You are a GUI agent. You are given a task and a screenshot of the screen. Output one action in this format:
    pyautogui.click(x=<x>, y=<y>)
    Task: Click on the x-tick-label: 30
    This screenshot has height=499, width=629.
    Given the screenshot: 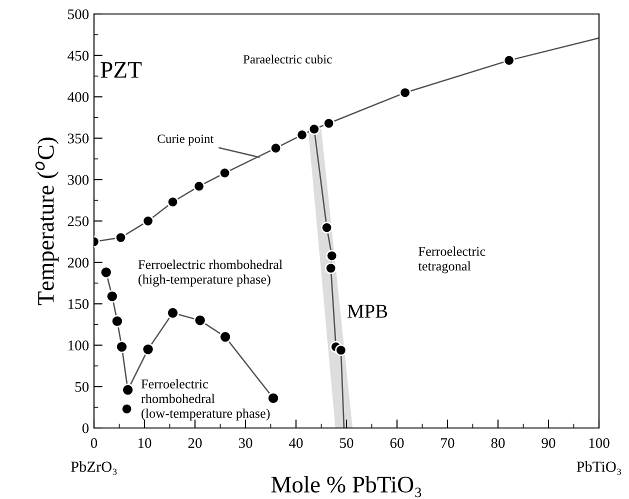 What is the action you would take?
    pyautogui.click(x=245, y=443)
    